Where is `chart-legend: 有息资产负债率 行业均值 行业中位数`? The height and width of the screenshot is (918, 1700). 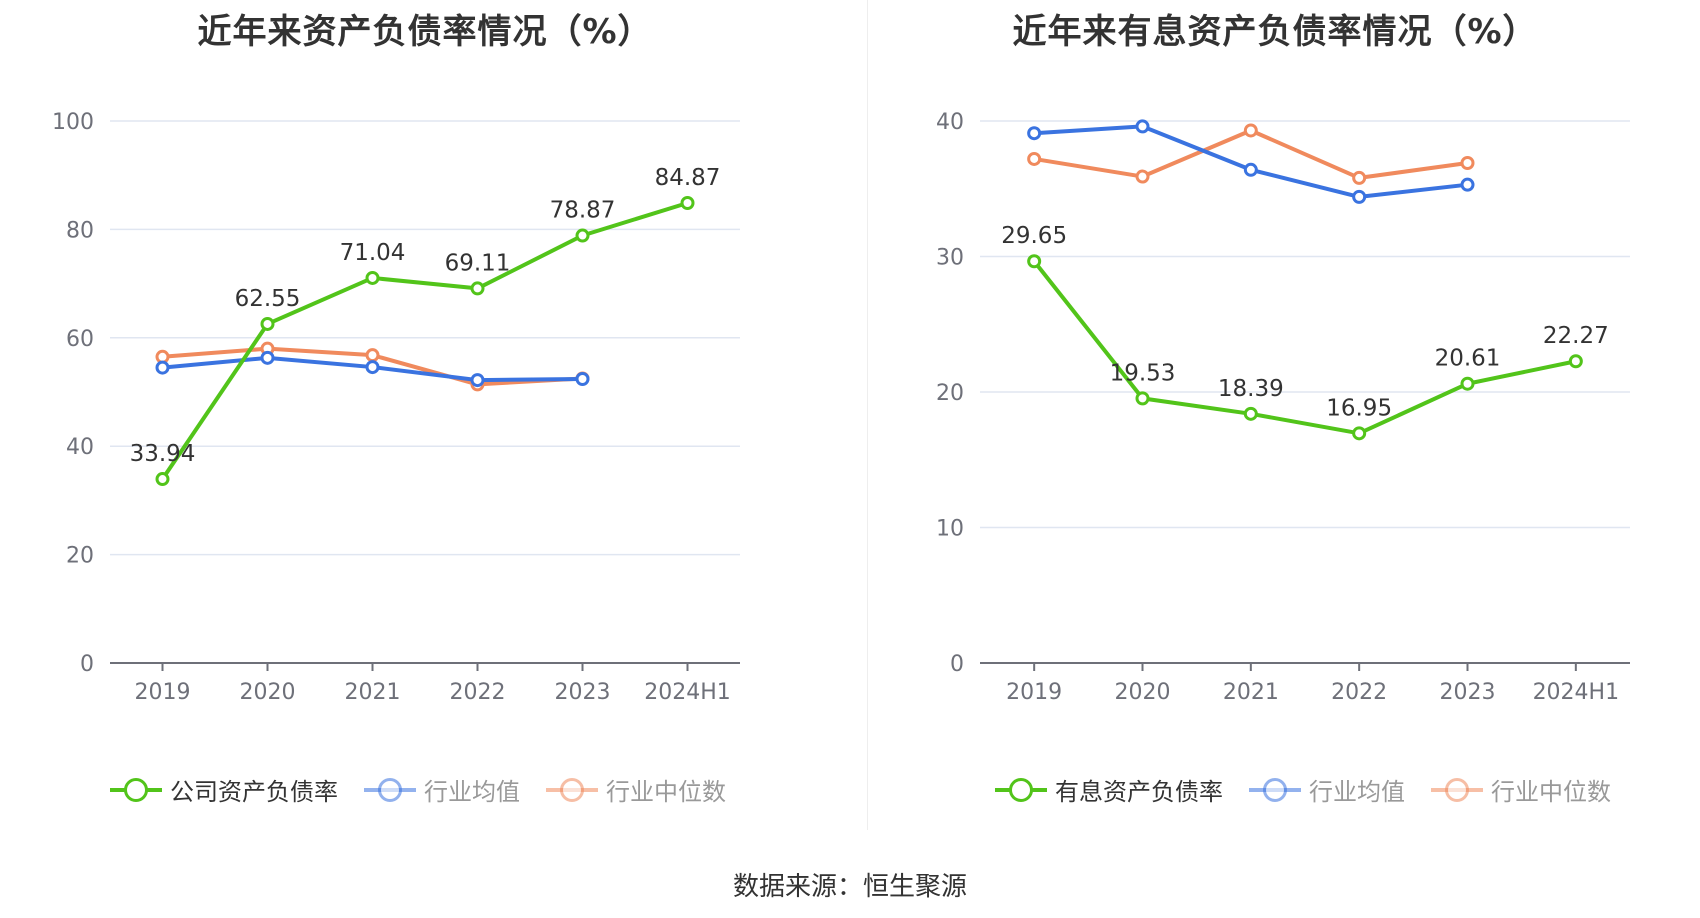 chart-legend: 有息资产负债率 行业均值 行业中位数 is located at coordinates (1316, 789).